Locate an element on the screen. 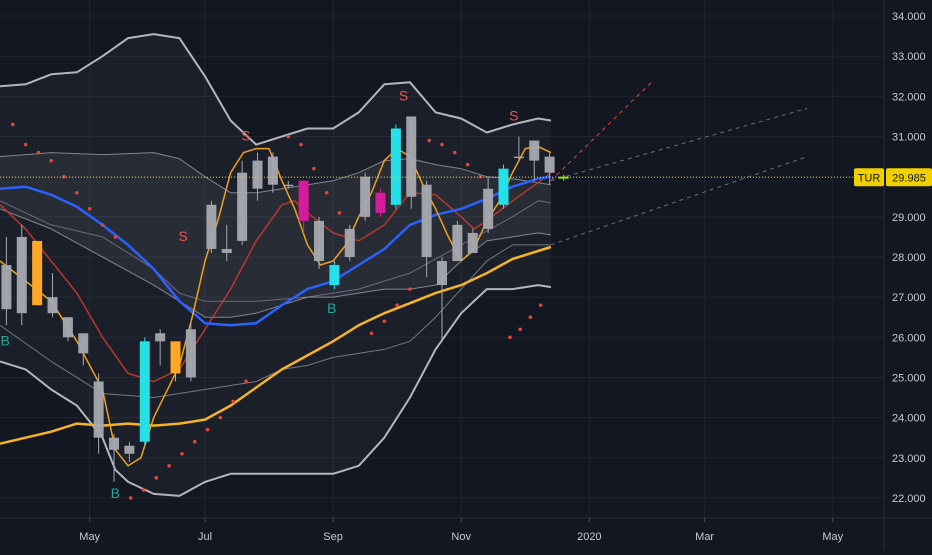 The height and width of the screenshot is (555, 932). mid-purple-line is located at coordinates (275, 251).